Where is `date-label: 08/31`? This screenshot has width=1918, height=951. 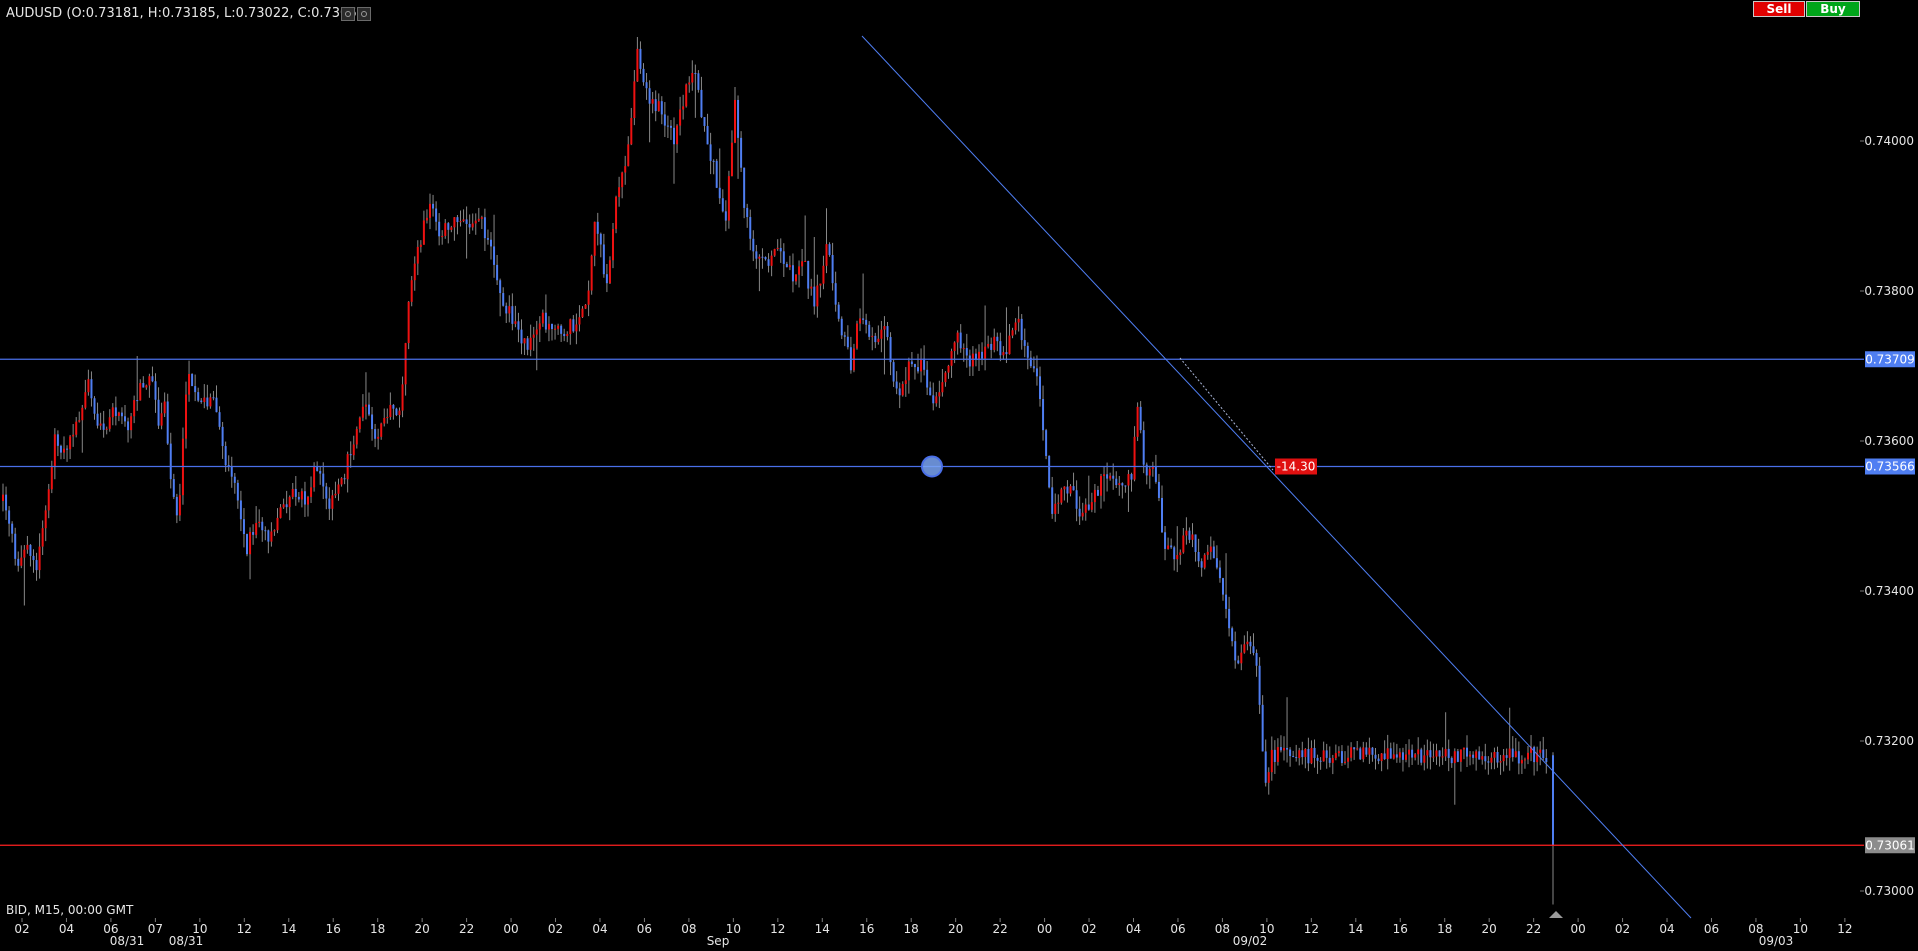
date-label: 08/31 is located at coordinates (127, 941).